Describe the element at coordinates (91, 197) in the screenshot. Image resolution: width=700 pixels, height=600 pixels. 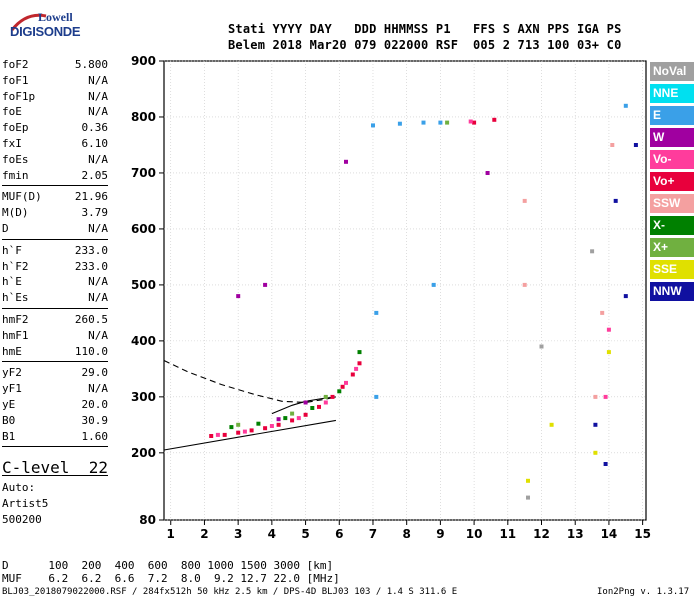
I see `param-value: 21.96` at that location.